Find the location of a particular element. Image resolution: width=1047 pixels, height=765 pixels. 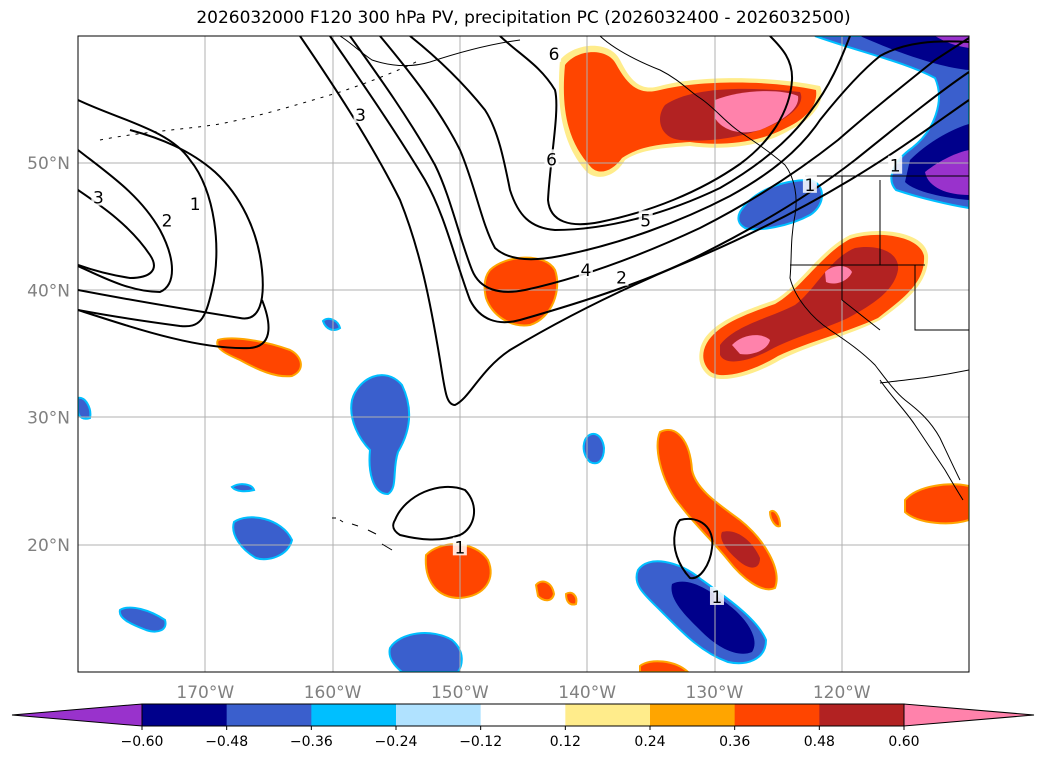

colorbar-tick-label: 0.12 is located at coordinates (565, 742).